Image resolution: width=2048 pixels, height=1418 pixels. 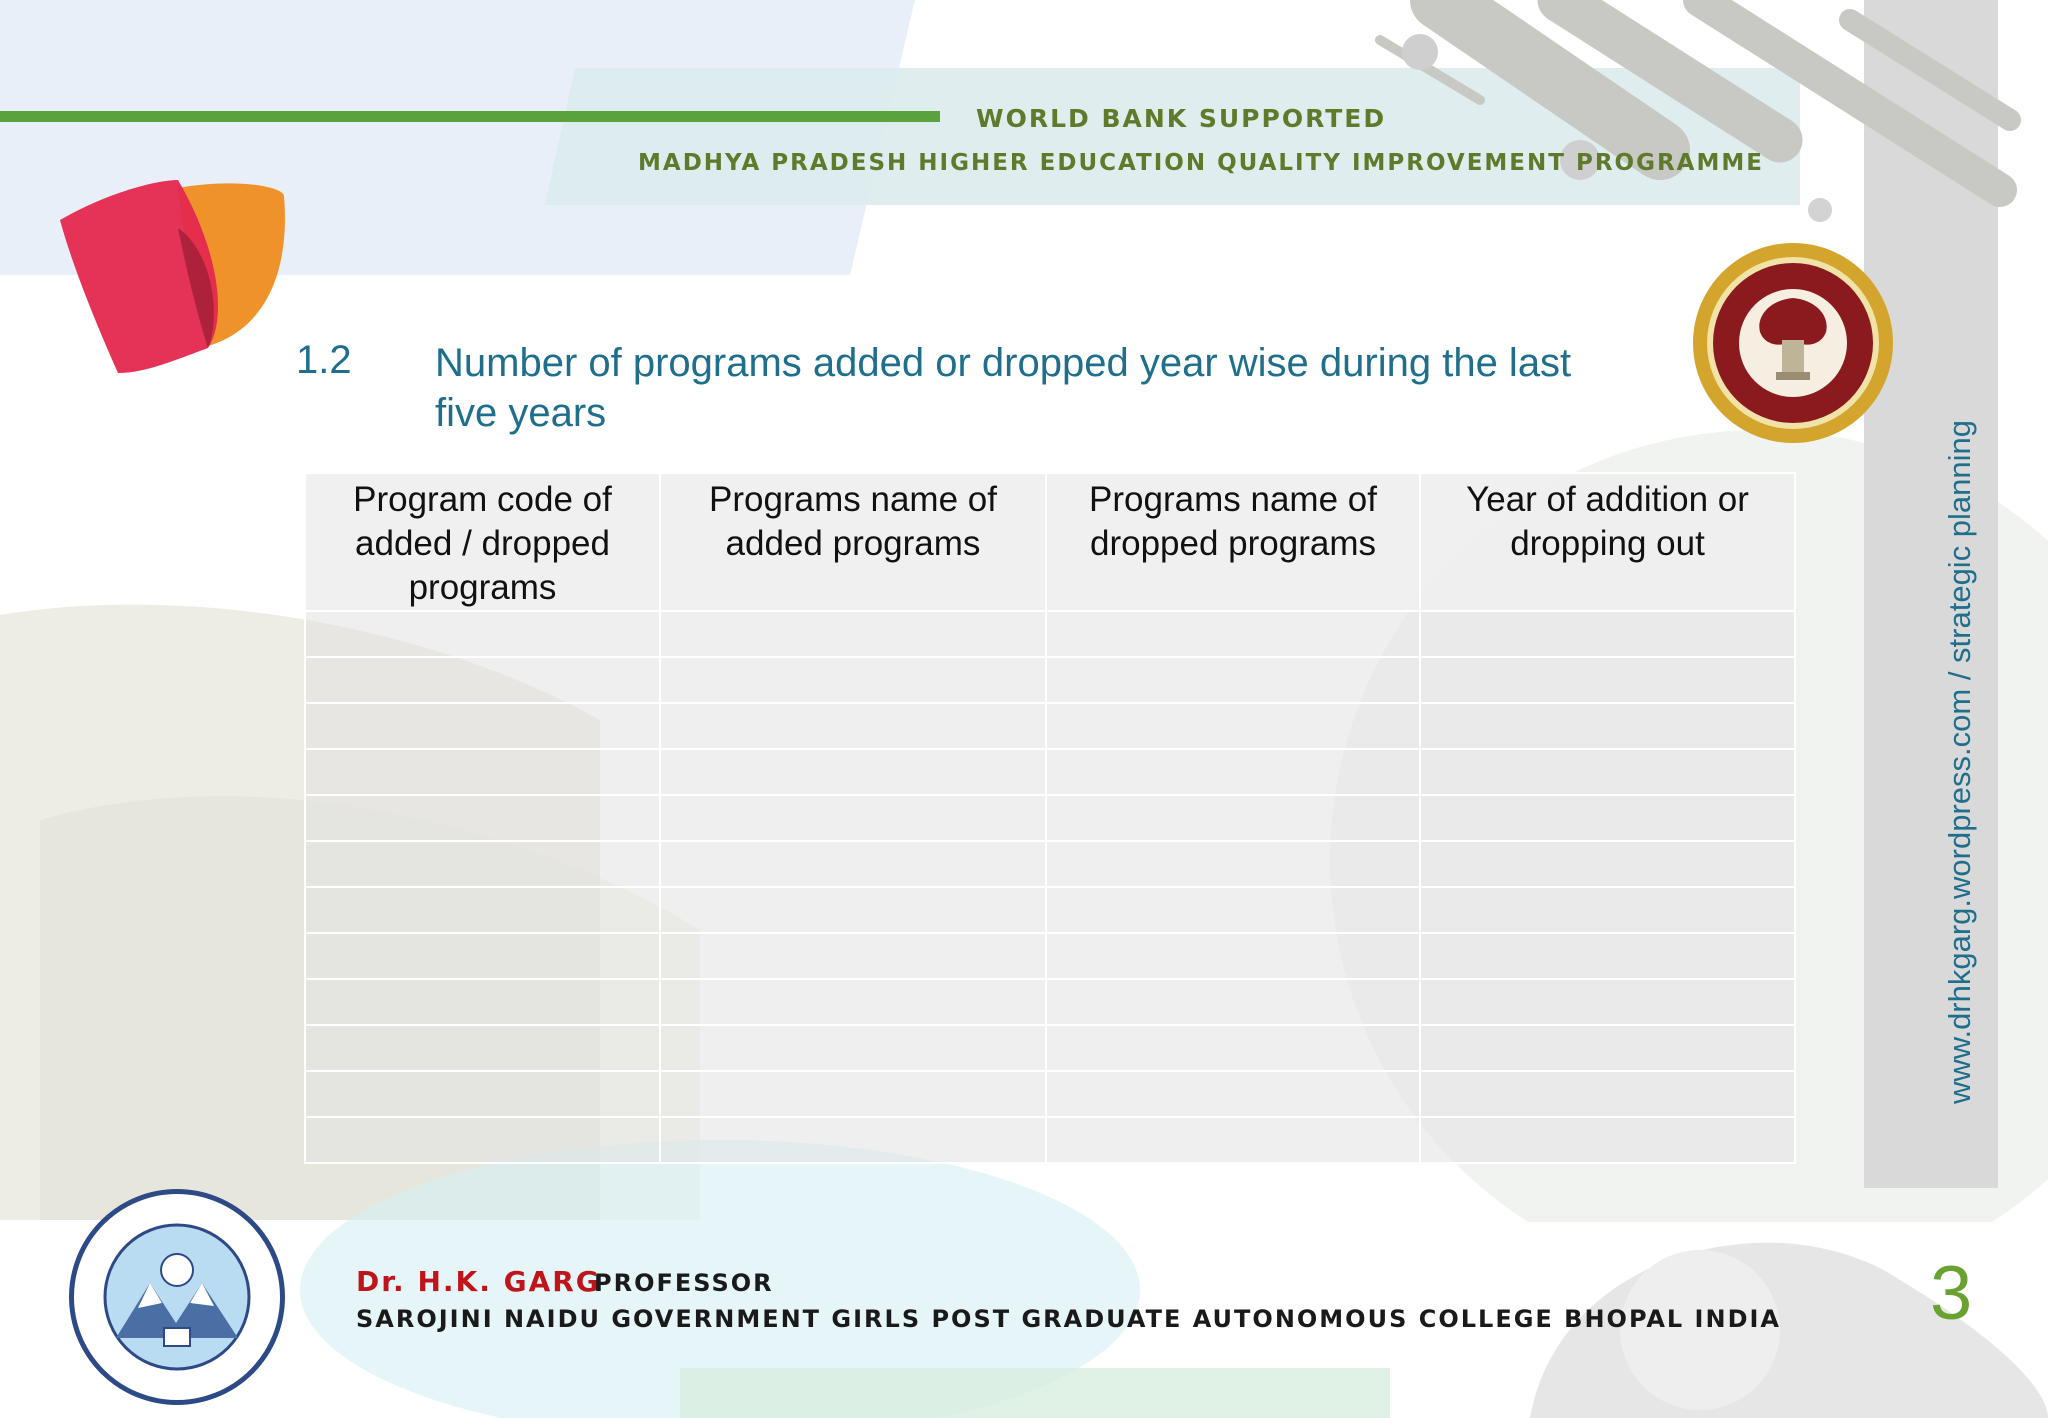 I want to click on header-world-bank: WORLD BANK SUPPORTED, so click(x=1181, y=118).